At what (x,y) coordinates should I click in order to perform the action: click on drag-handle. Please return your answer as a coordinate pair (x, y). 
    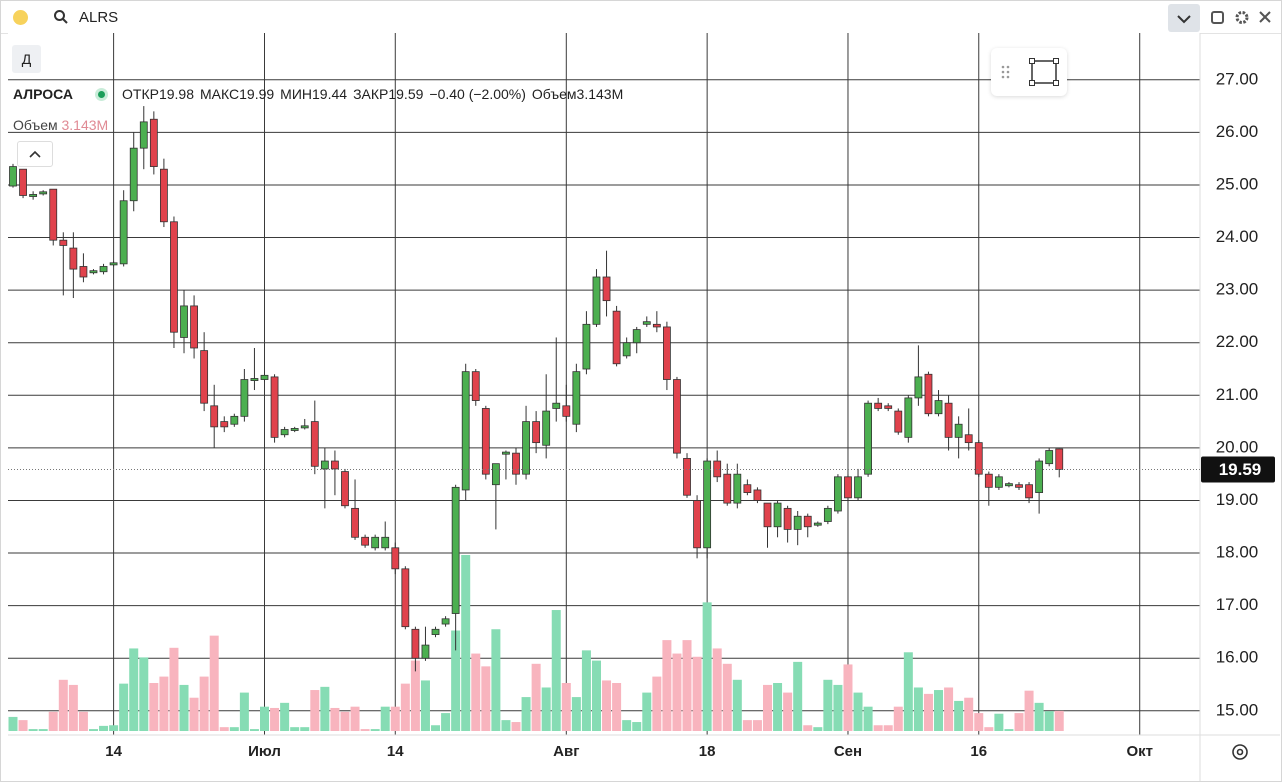
    Looking at the image, I should click on (1005, 72).